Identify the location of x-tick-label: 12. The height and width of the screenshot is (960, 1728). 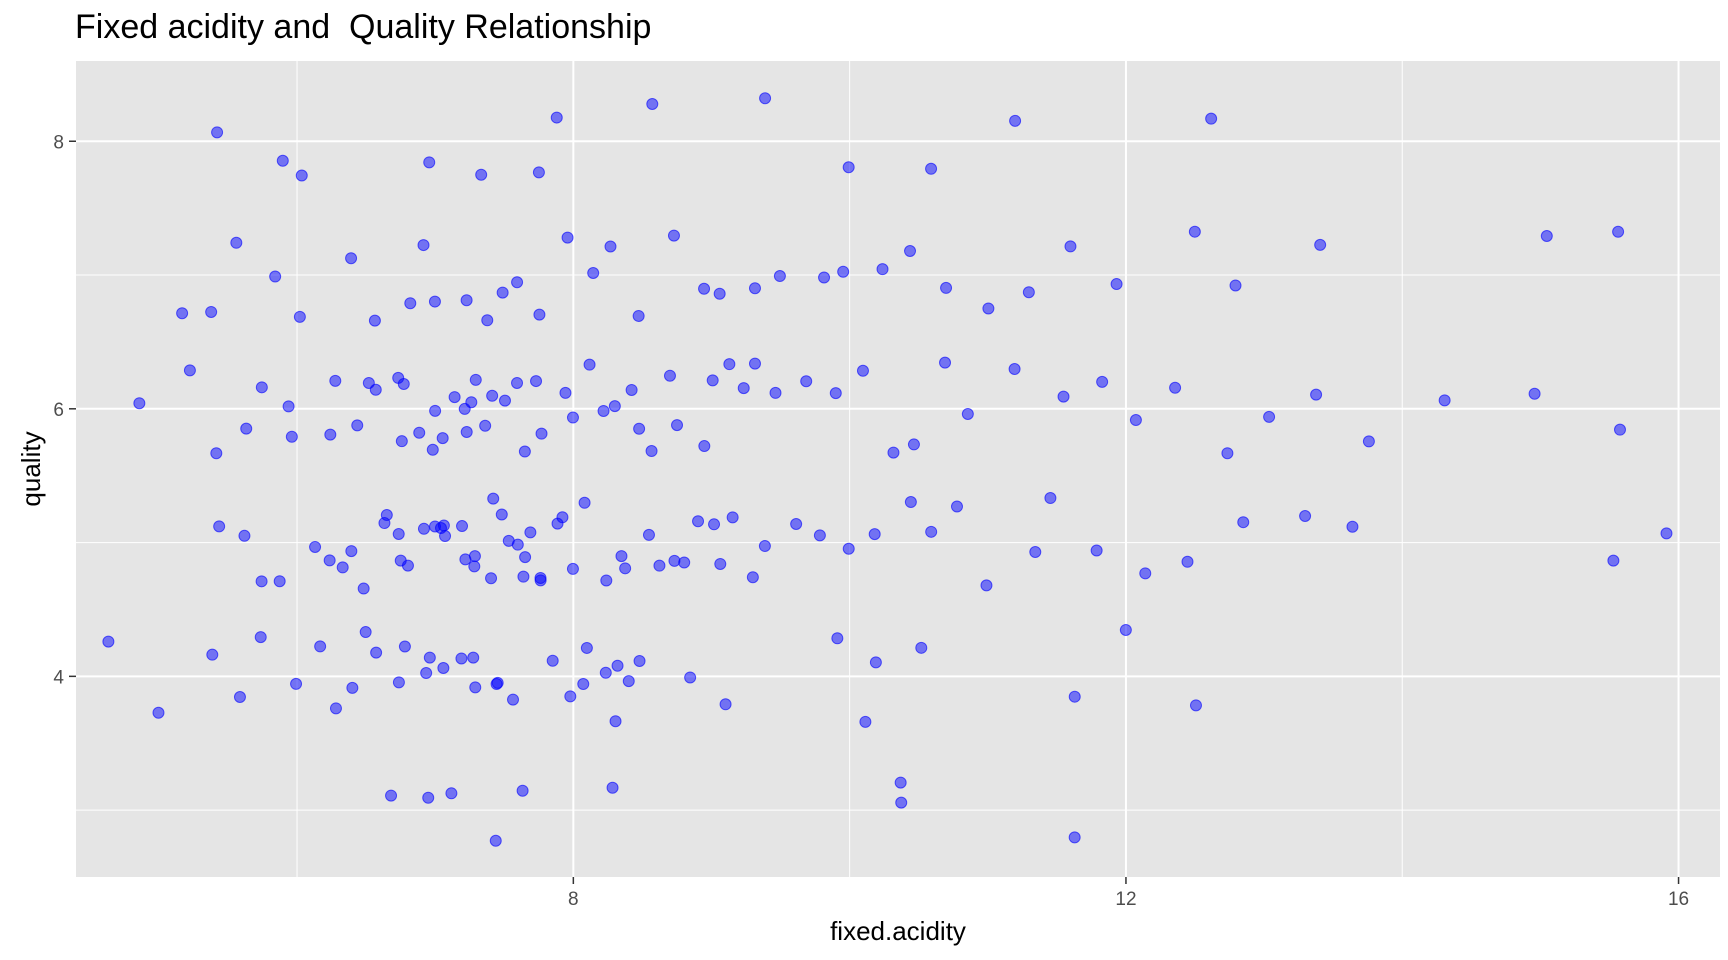
(1125, 899).